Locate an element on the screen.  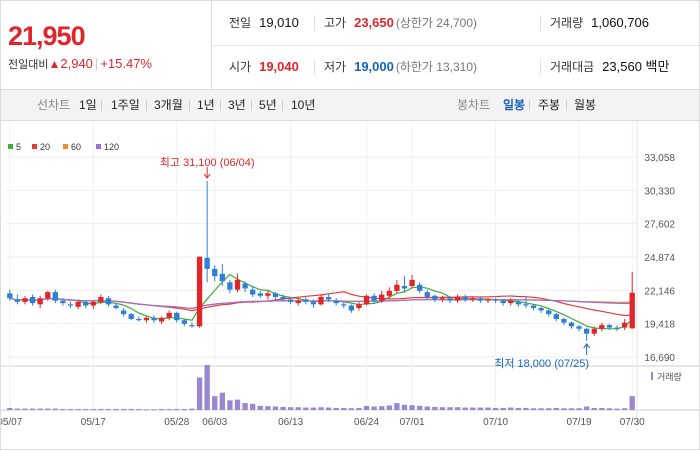
line-chart-label: 선차트 is located at coordinates (54, 105).